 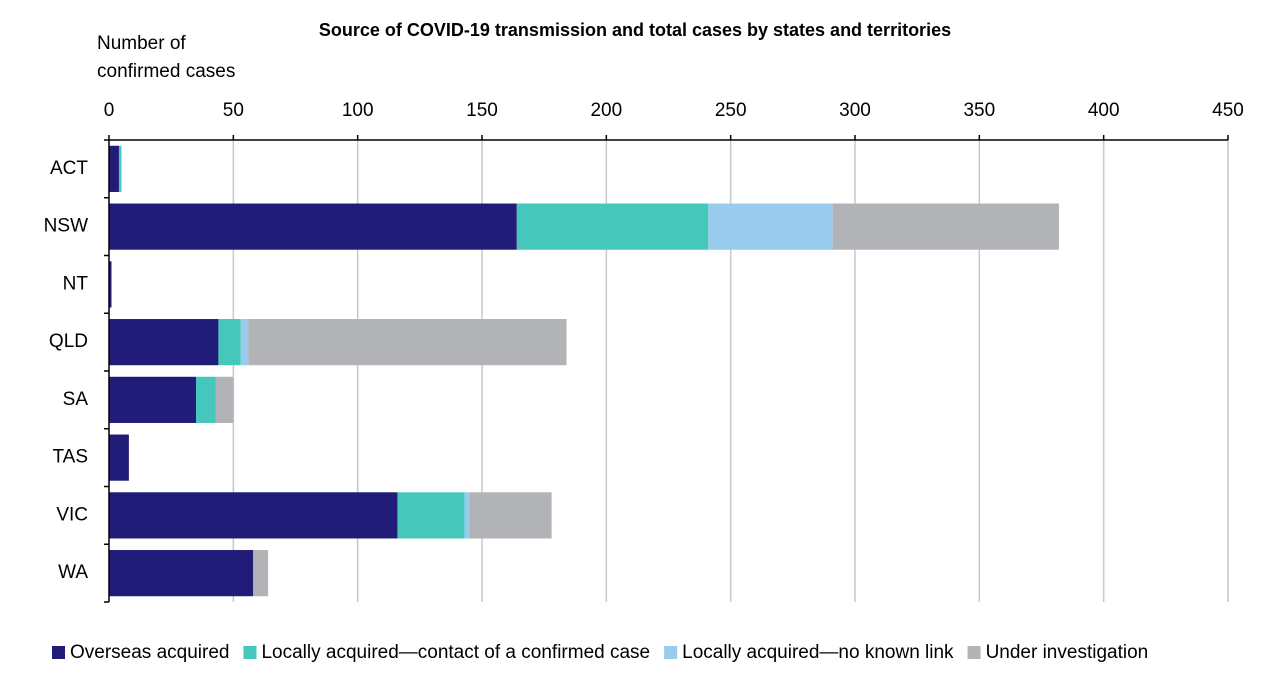 I want to click on x-tick-label: 350, so click(x=979, y=110).